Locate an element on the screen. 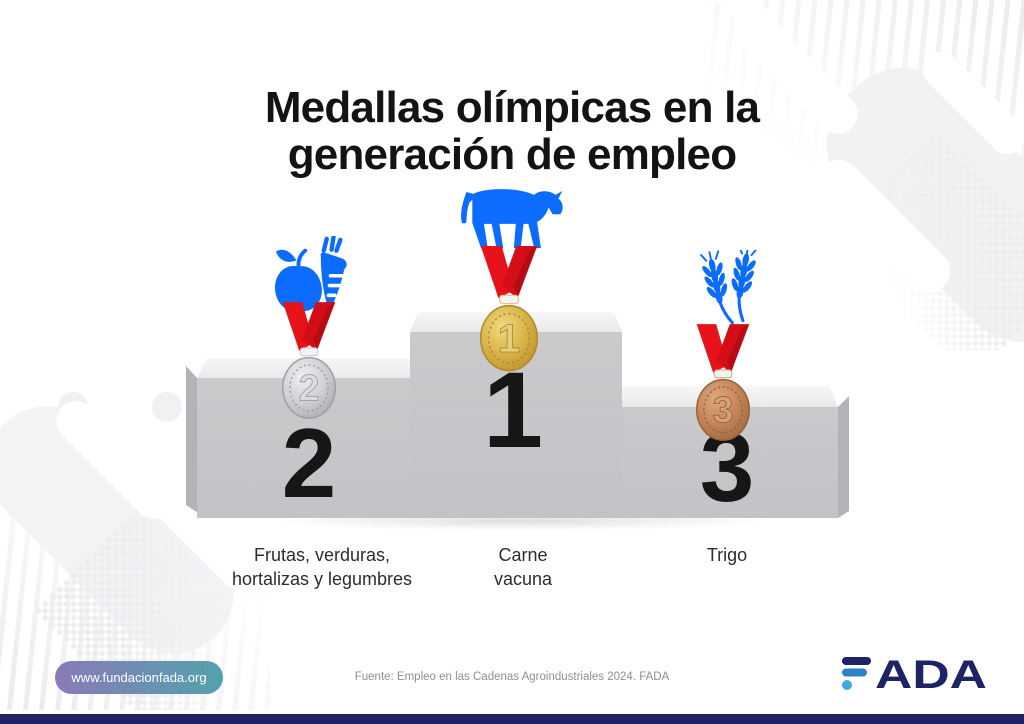 This screenshot has height=724, width=1024. website-link: www.fundacionfada.org is located at coordinates (139, 677).